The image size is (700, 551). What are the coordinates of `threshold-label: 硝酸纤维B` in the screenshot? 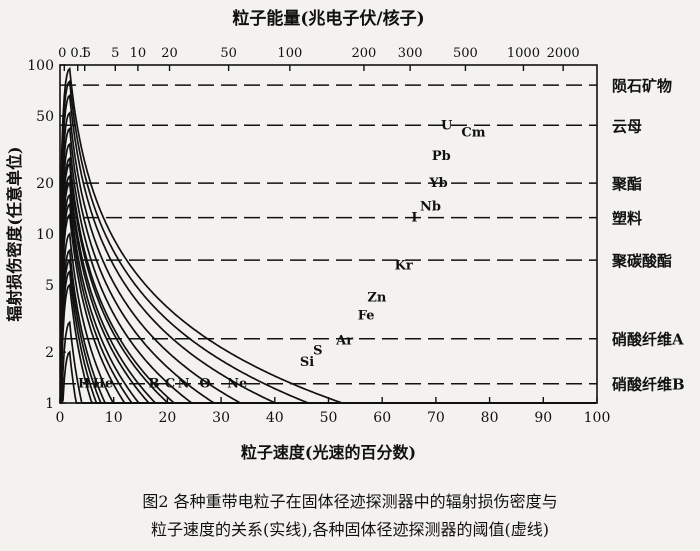 It's located at (648, 385).